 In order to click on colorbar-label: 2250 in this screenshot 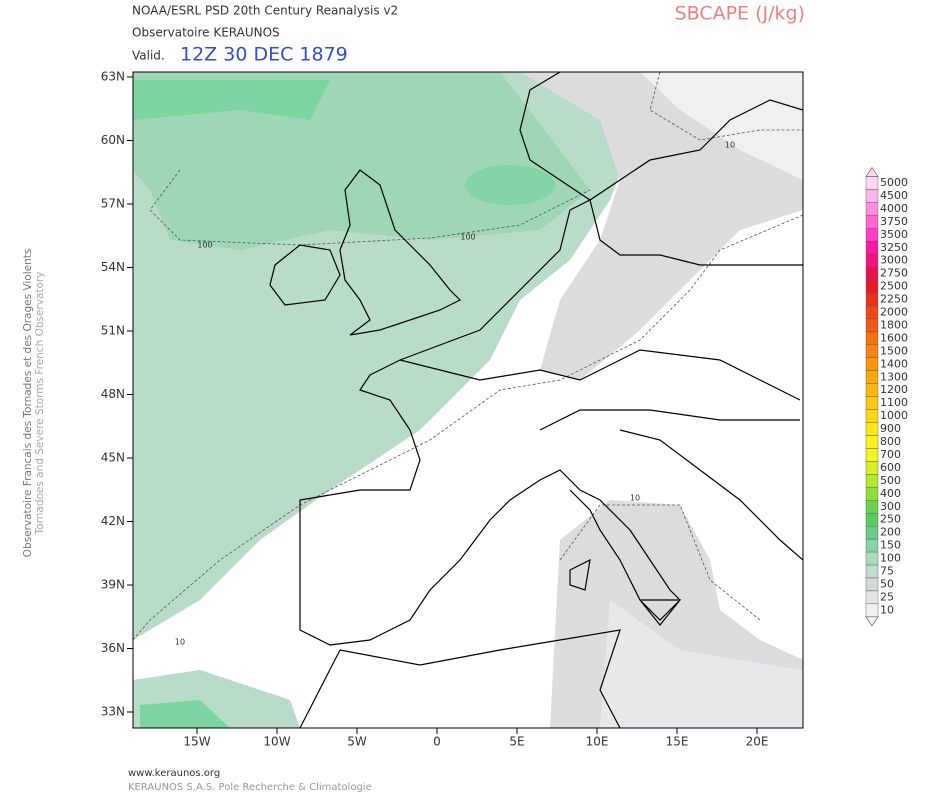, I will do `click(894, 299)`.